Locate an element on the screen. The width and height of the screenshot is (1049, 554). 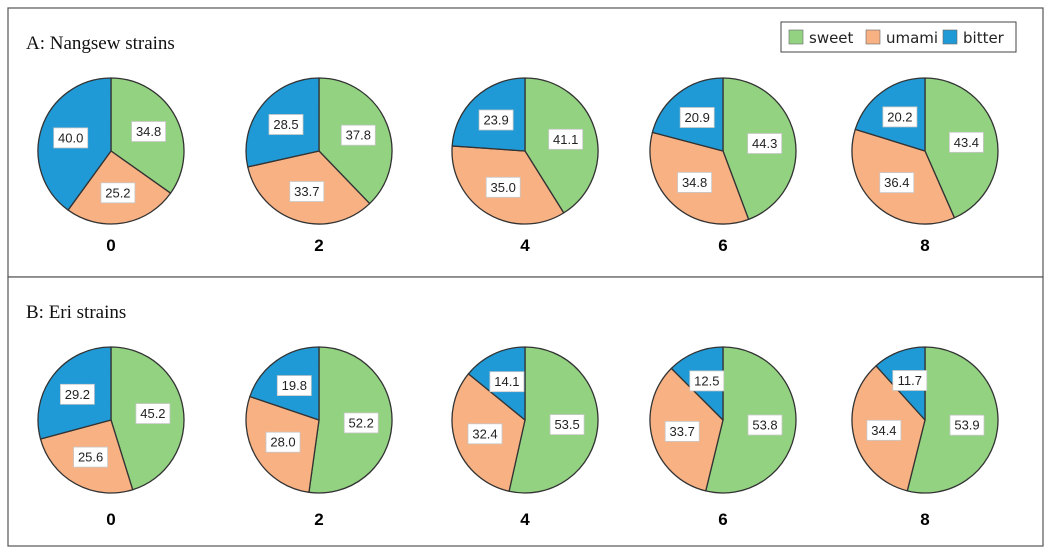
data-label: 40.0 is located at coordinates (70, 137).